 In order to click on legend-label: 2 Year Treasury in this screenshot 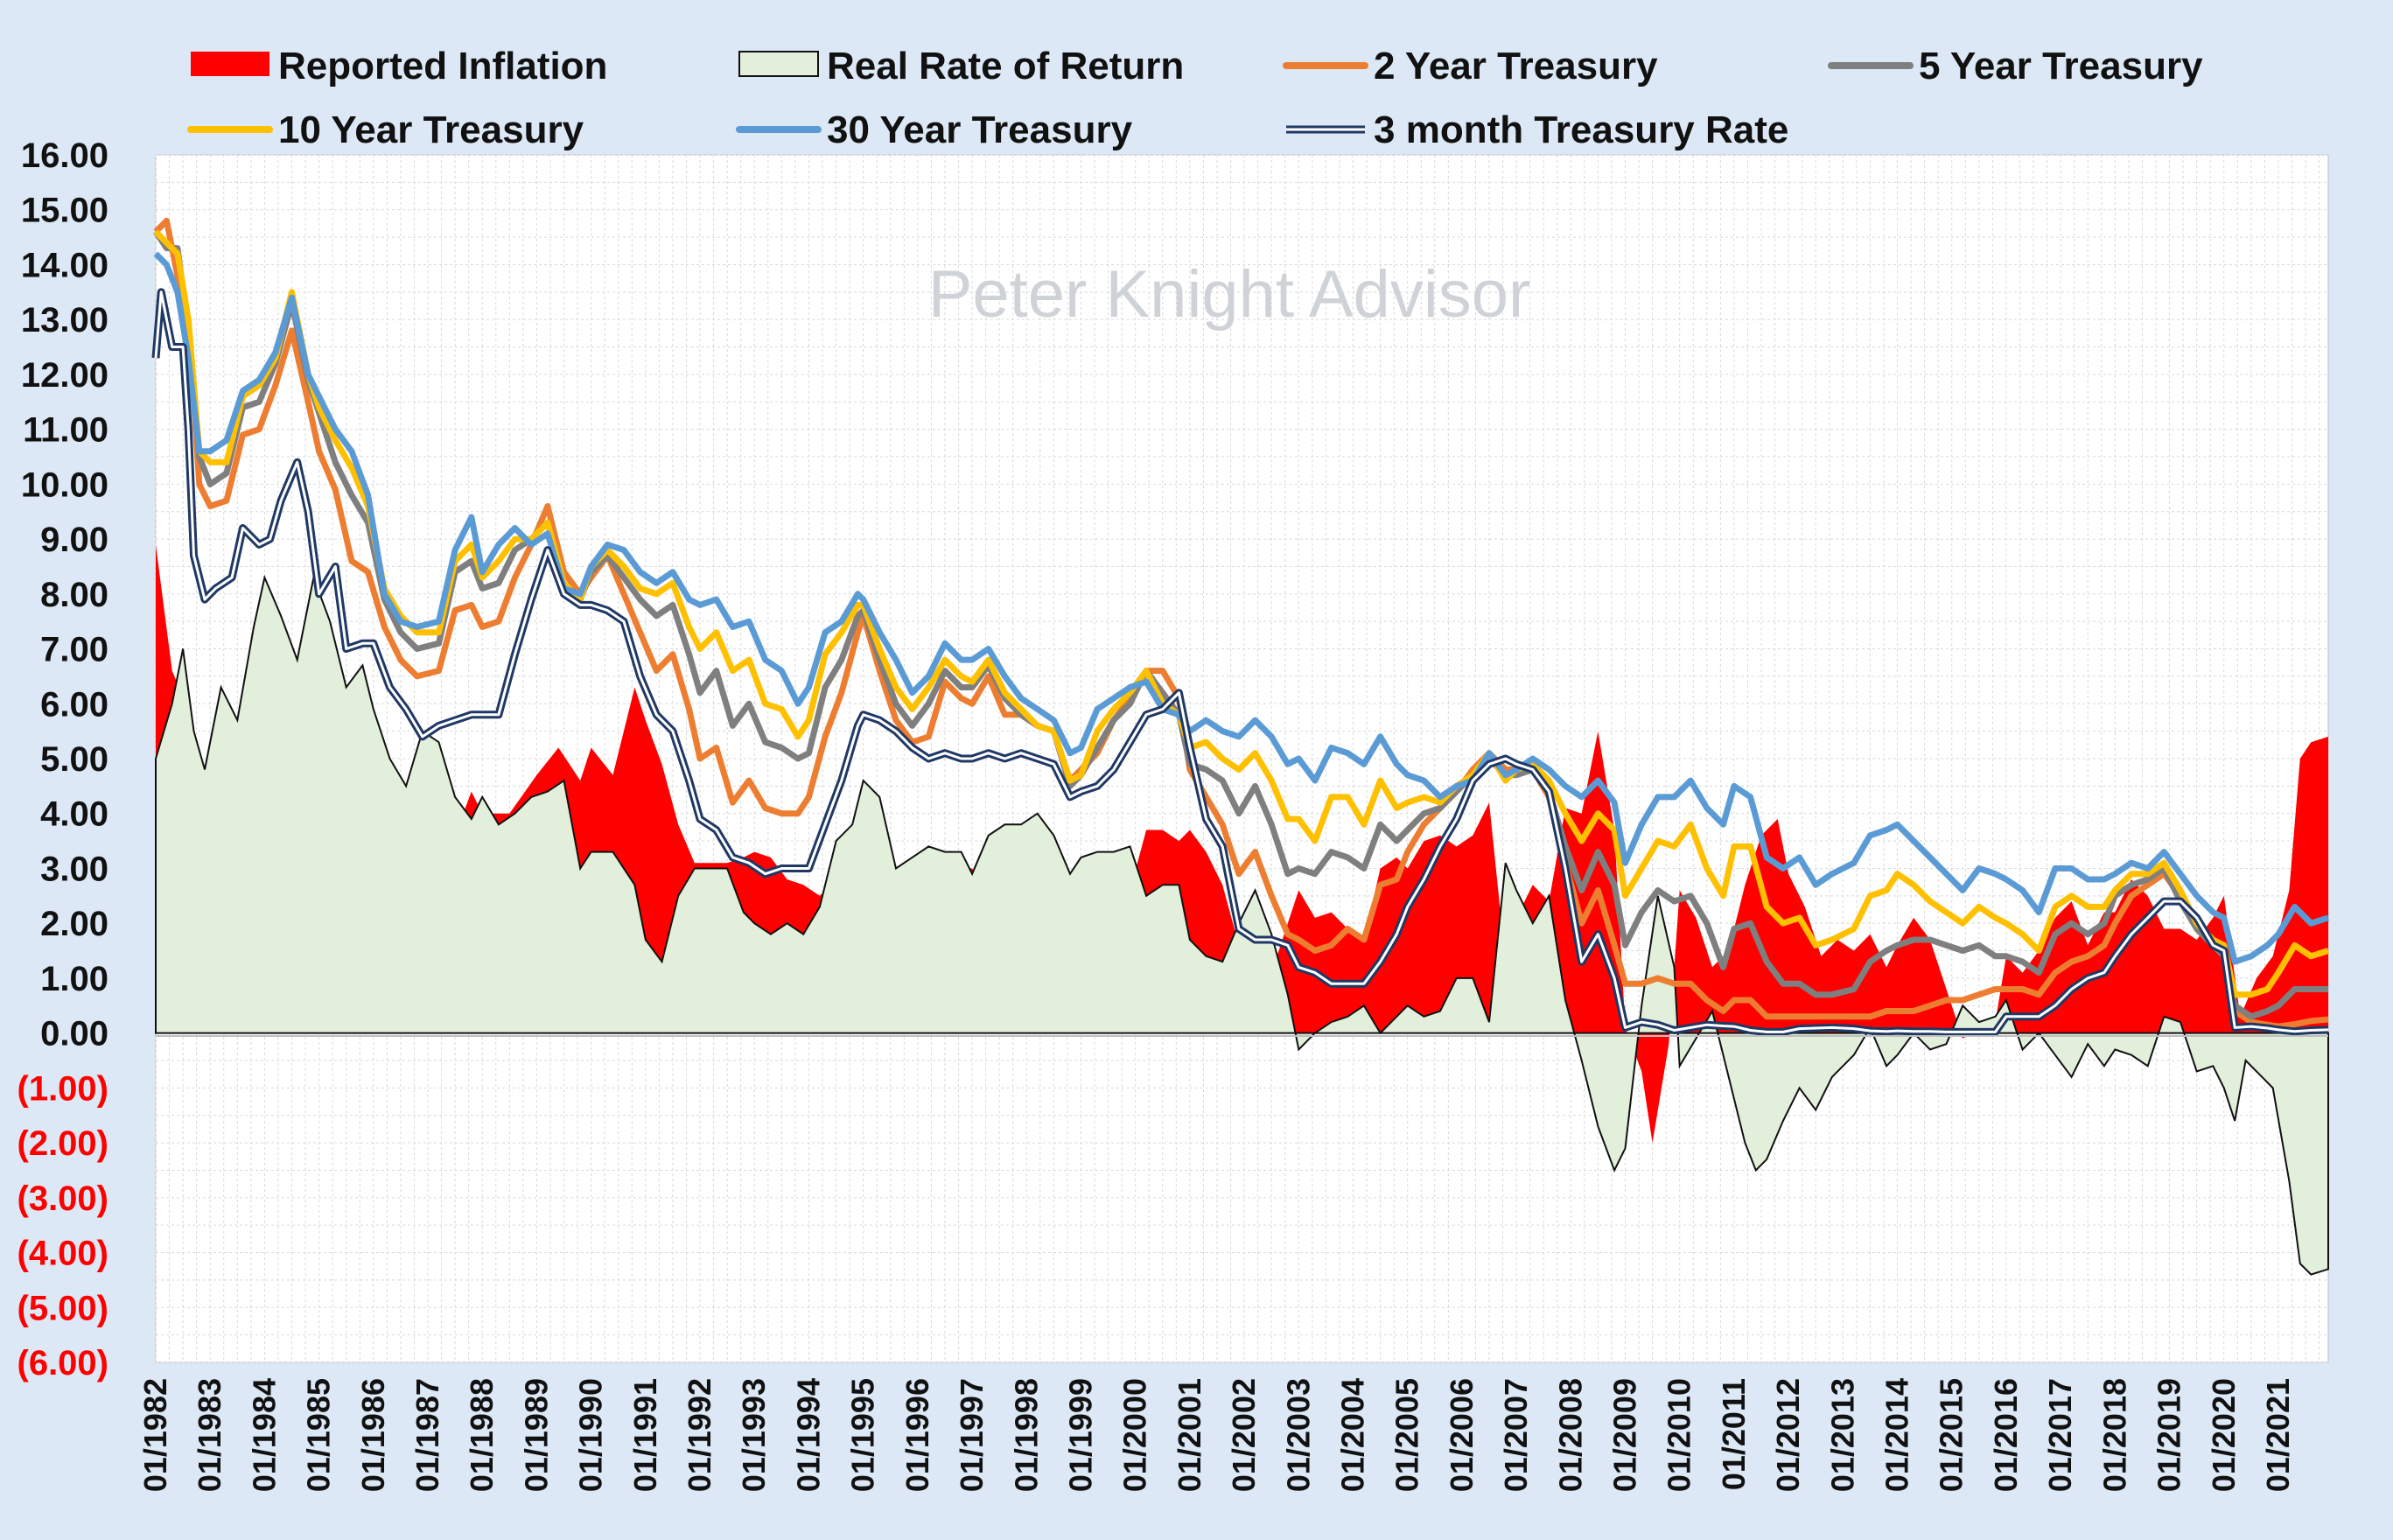, I will do `click(1516, 66)`.